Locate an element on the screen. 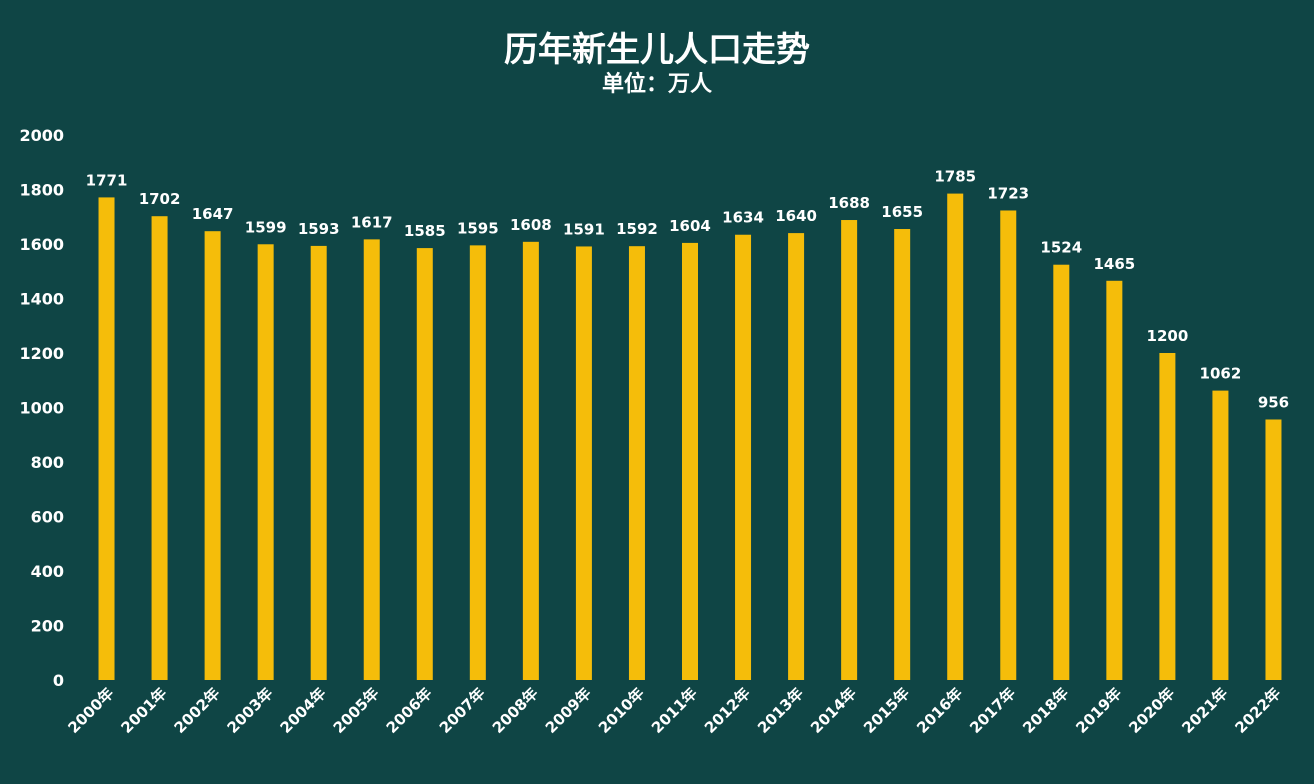 Image resolution: width=1314 pixels, height=784 pixels. x-tick-label: 2005年 is located at coordinates (356, 710).